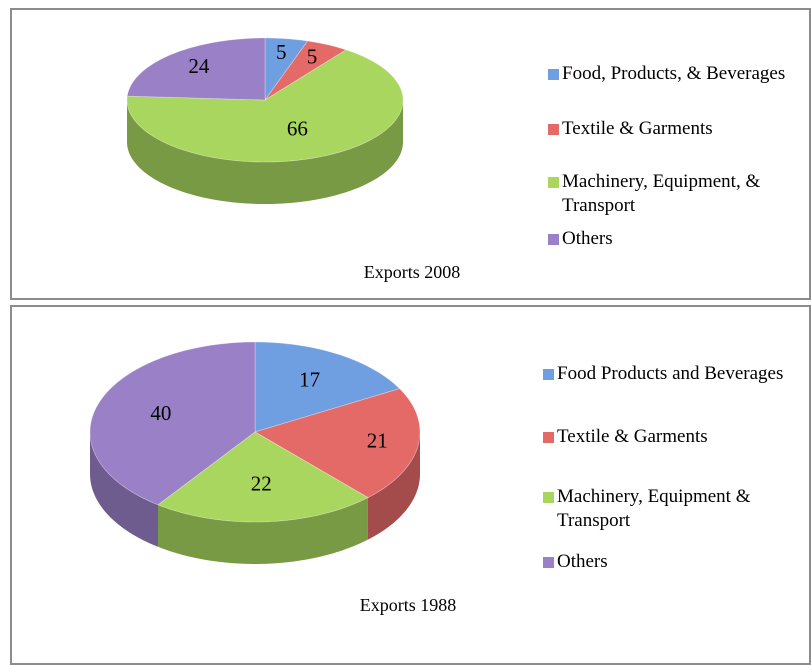 Image resolution: width=811 pixels, height=665 pixels. Describe the element at coordinates (309, 379) in the screenshot. I see `data-label: 17` at that location.